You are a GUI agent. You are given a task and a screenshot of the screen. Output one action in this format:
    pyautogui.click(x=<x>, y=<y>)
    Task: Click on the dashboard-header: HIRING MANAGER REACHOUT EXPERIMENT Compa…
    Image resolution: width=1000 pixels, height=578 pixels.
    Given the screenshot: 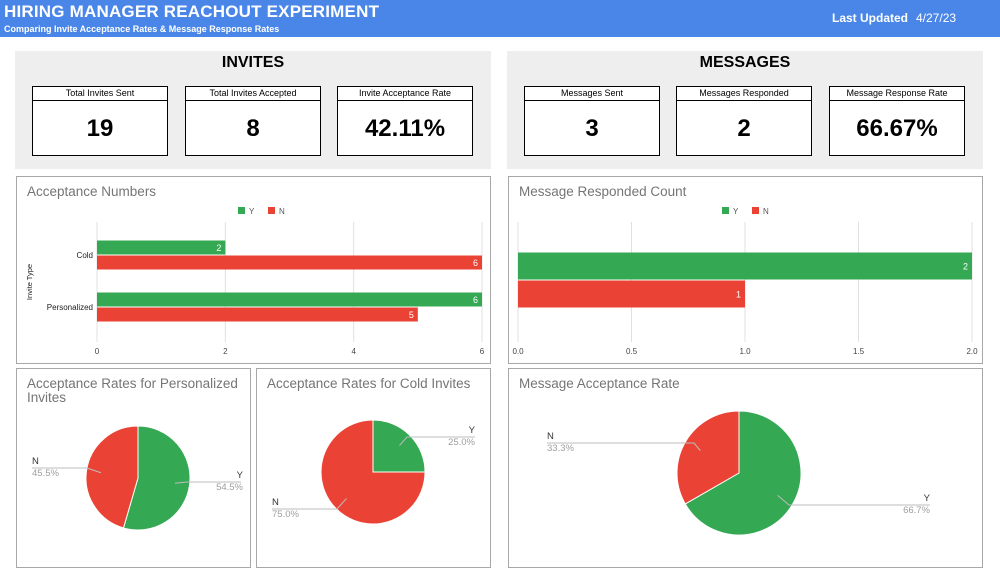 What is the action you would take?
    pyautogui.click(x=500, y=18)
    